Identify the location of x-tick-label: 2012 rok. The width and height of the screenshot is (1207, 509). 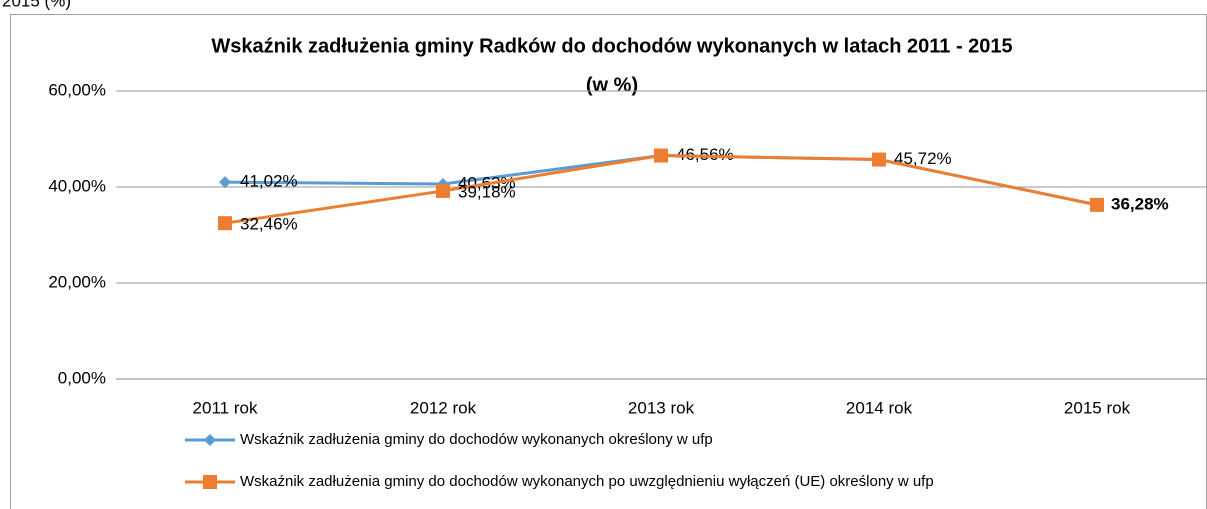
(443, 407).